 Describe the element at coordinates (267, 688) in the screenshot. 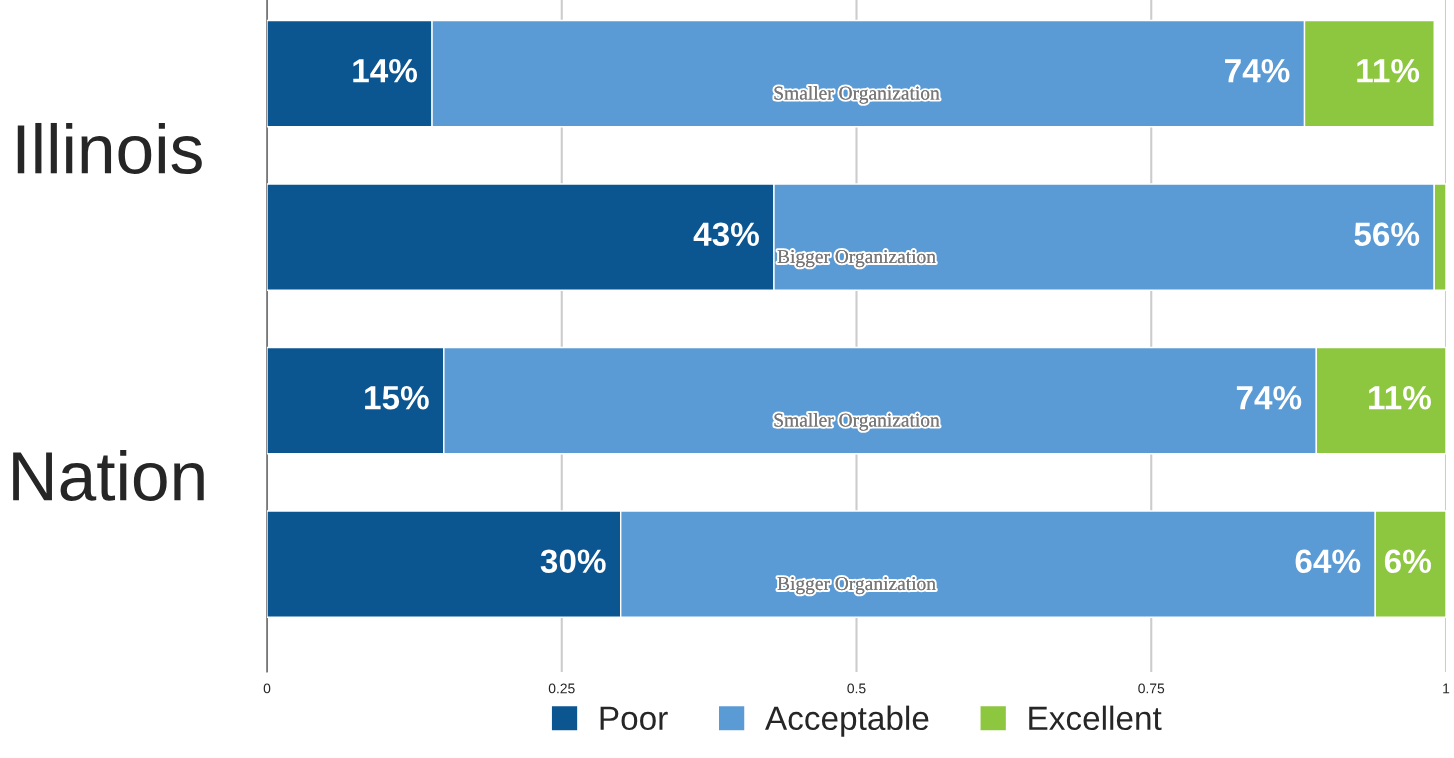

I see `x-tick-label: 0` at that location.